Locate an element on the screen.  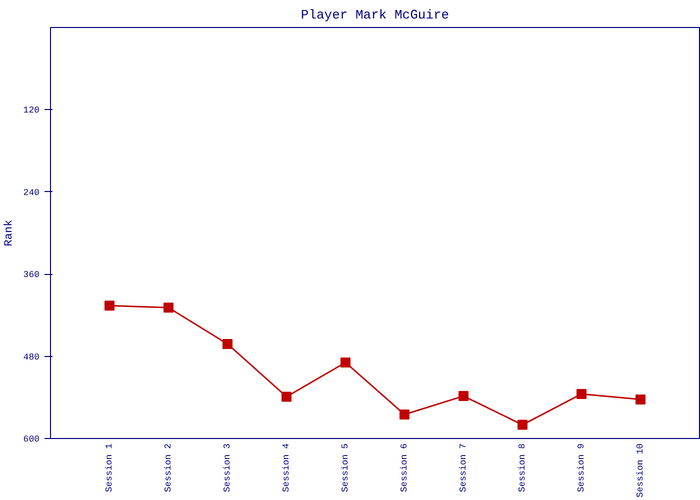
y-tick-label: 120 is located at coordinates (31, 111).